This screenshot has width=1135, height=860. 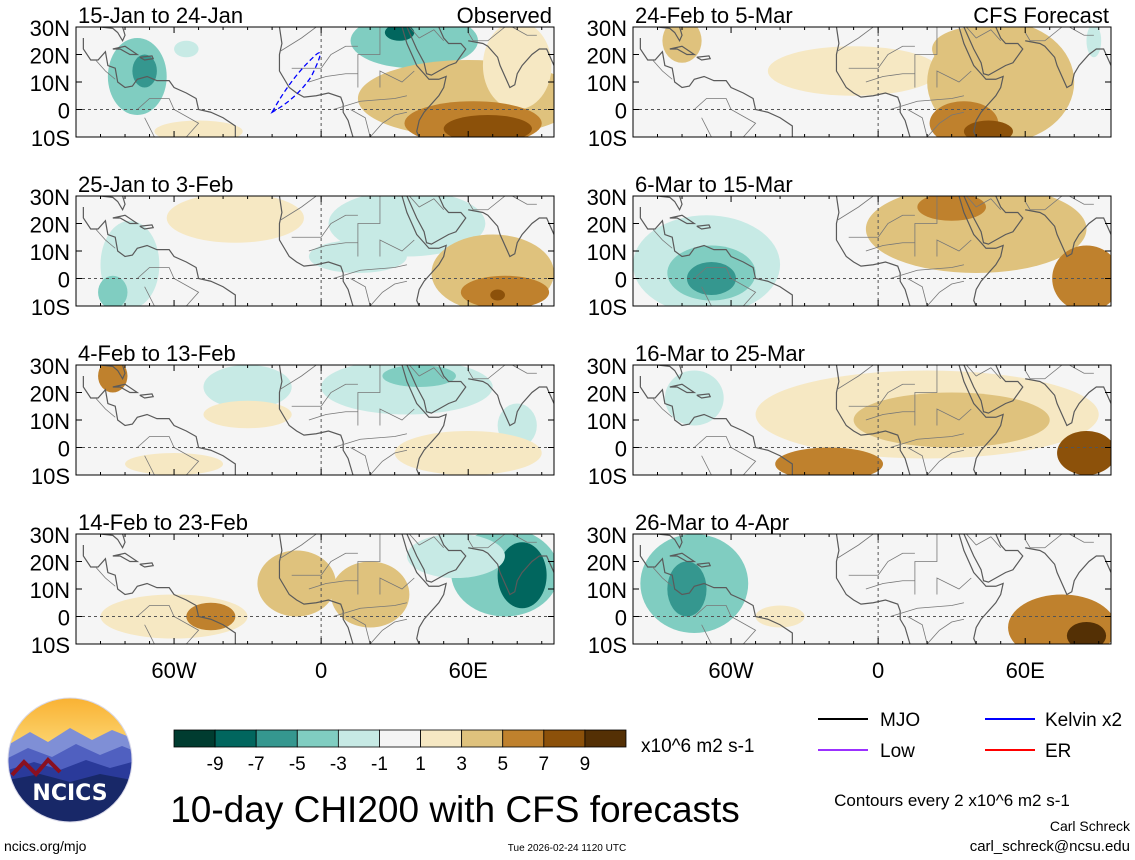 What do you see at coordinates (1041, 15) in the screenshot?
I see `panel-source-tag: CFS Forecast` at bounding box center [1041, 15].